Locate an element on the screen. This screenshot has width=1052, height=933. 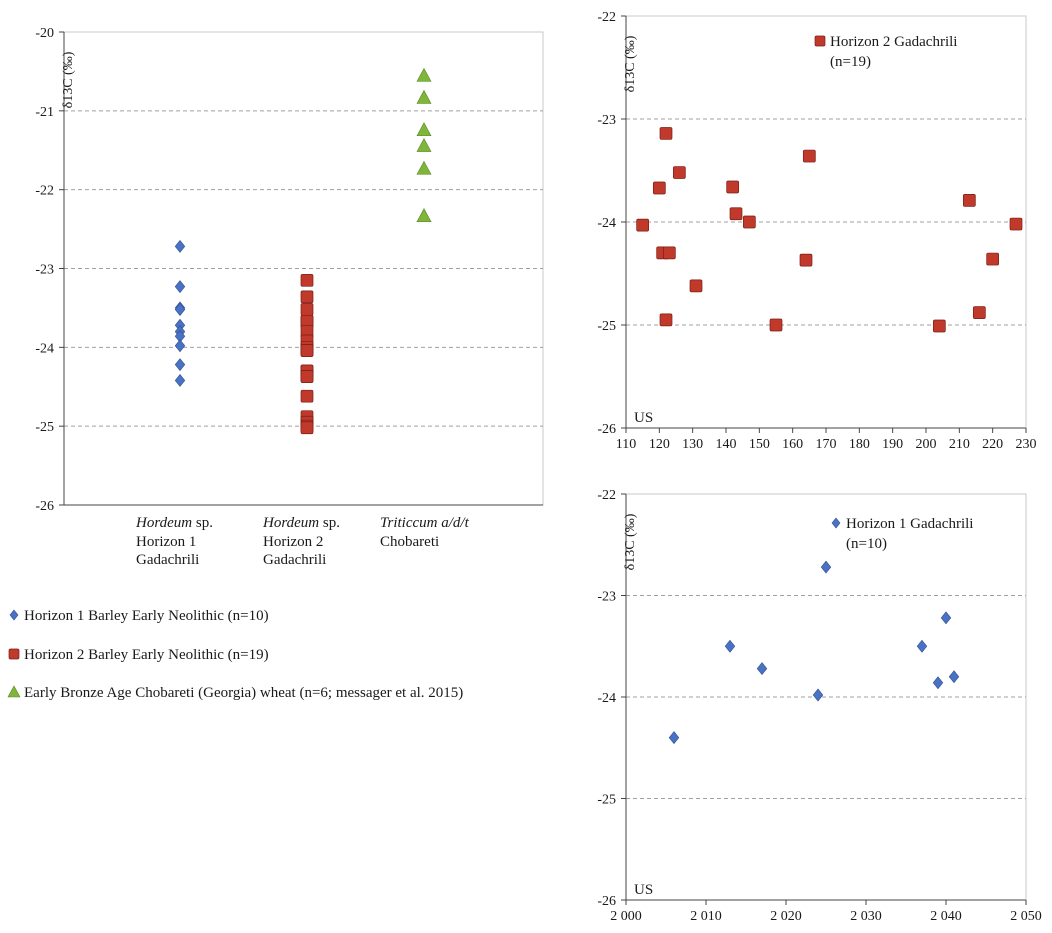
x-tick-label: 110 is located at coordinates (626, 444).